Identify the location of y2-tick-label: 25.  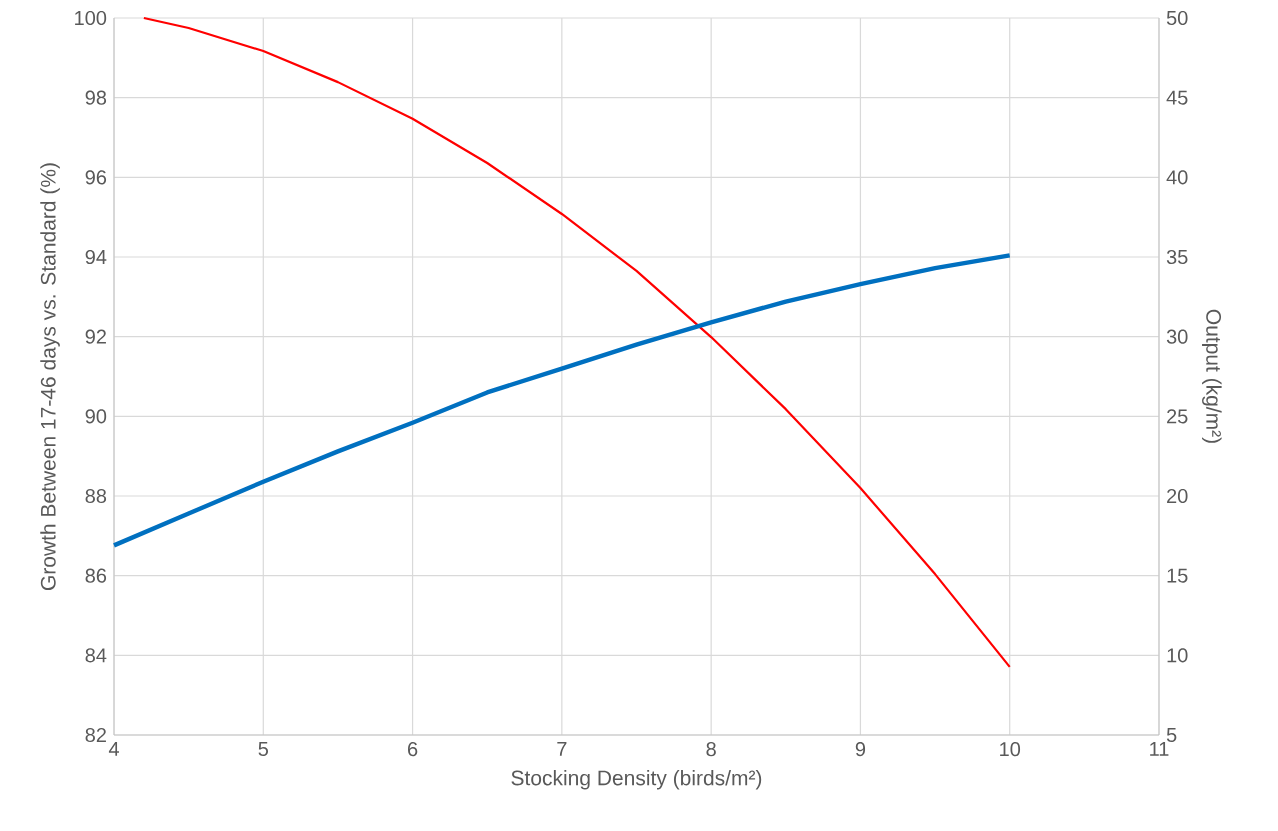
(1177, 416).